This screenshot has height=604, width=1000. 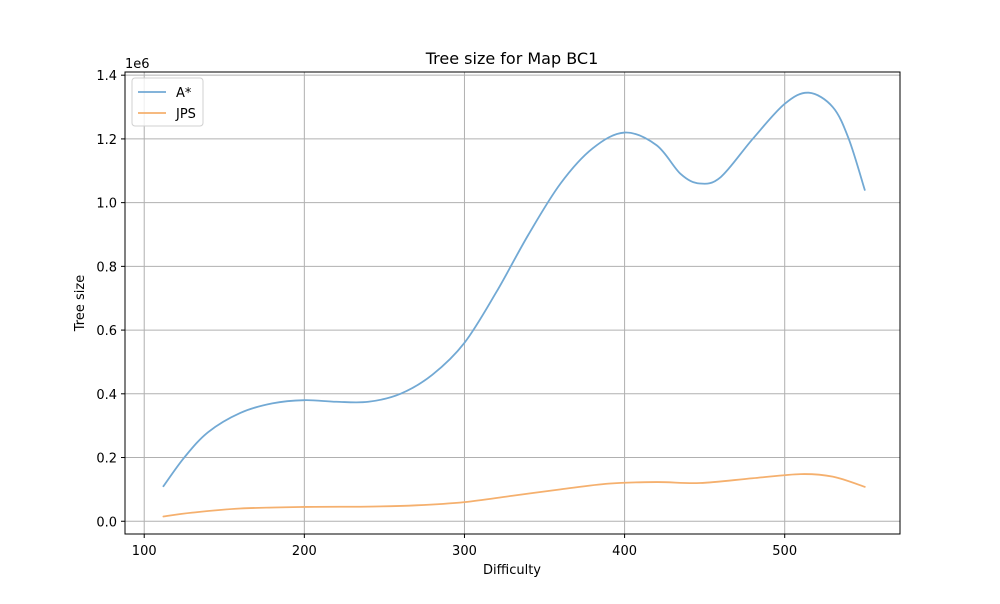 I want to click on x-tick-label: 400, so click(x=624, y=551).